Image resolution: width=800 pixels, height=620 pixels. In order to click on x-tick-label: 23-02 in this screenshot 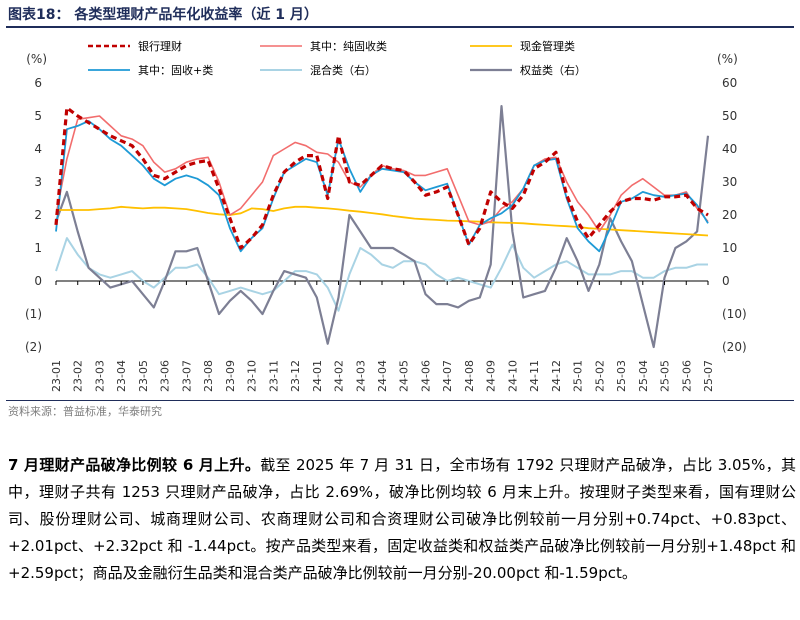, I will do `click(78, 376)`.